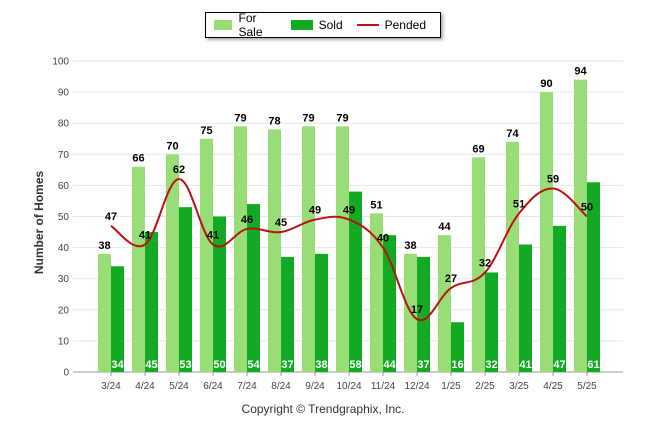  What do you see at coordinates (64, 93) in the screenshot?
I see `y-tick-label: 90` at bounding box center [64, 93].